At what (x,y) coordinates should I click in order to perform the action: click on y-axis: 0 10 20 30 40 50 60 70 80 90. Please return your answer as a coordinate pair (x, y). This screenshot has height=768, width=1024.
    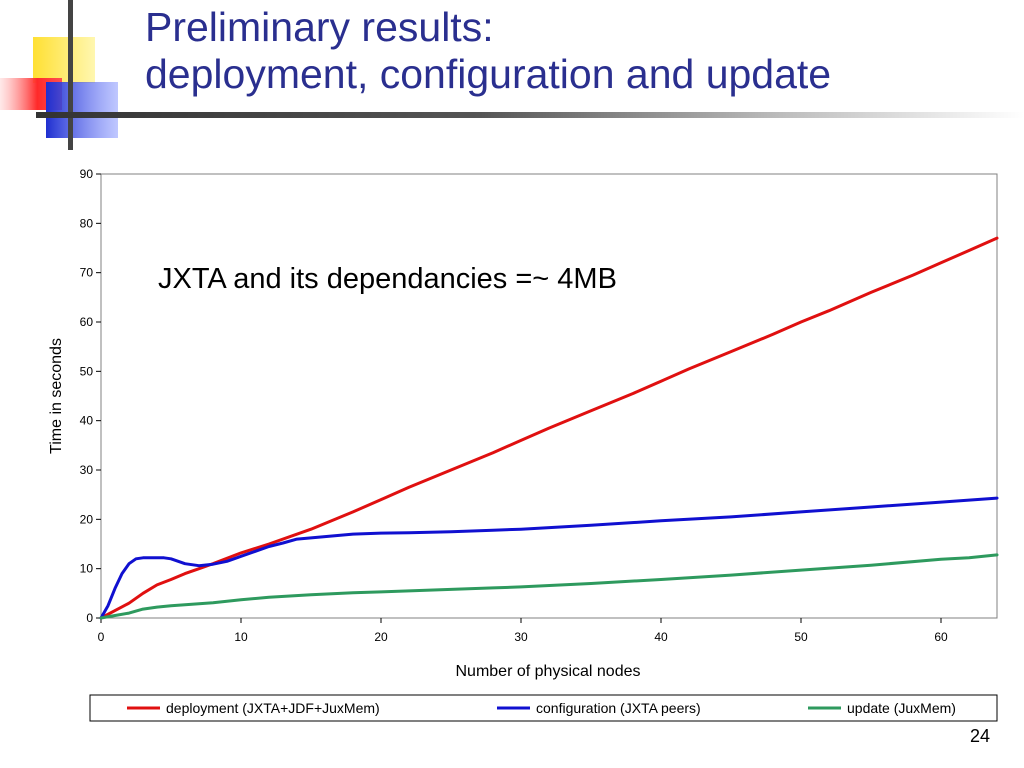
    Looking at the image, I should click on (90, 396).